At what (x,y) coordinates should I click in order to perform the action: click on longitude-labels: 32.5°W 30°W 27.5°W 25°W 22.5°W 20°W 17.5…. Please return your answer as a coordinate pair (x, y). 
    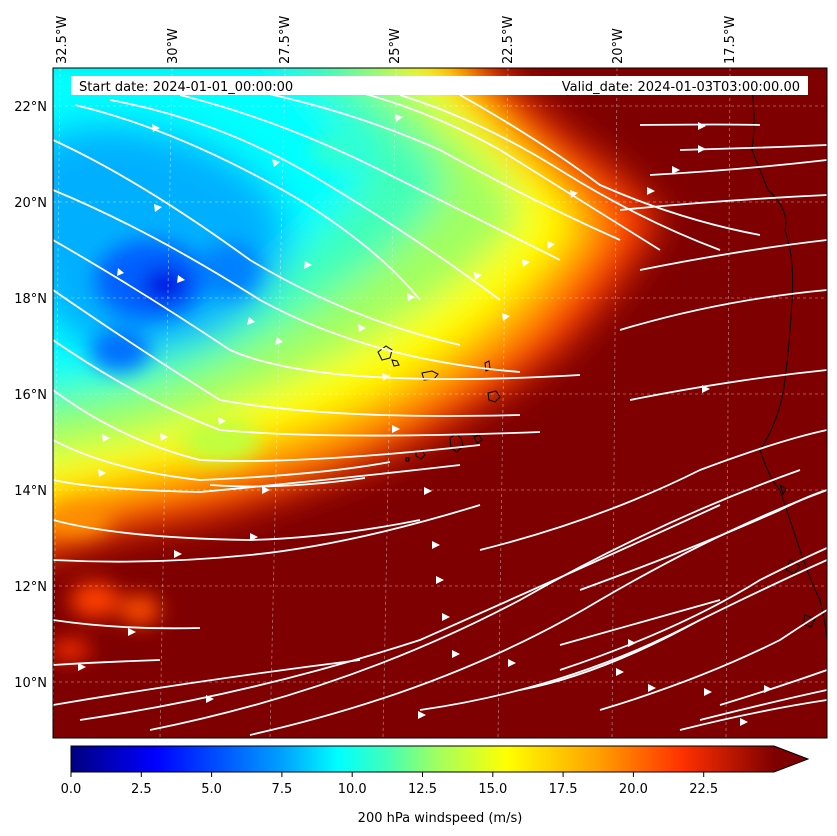
    Looking at the image, I should click on (396, 40).